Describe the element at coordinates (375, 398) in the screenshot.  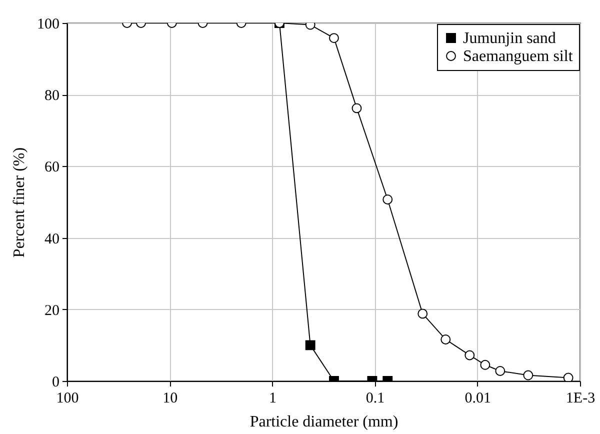
I see `x-tick-label: 0.1` at that location.